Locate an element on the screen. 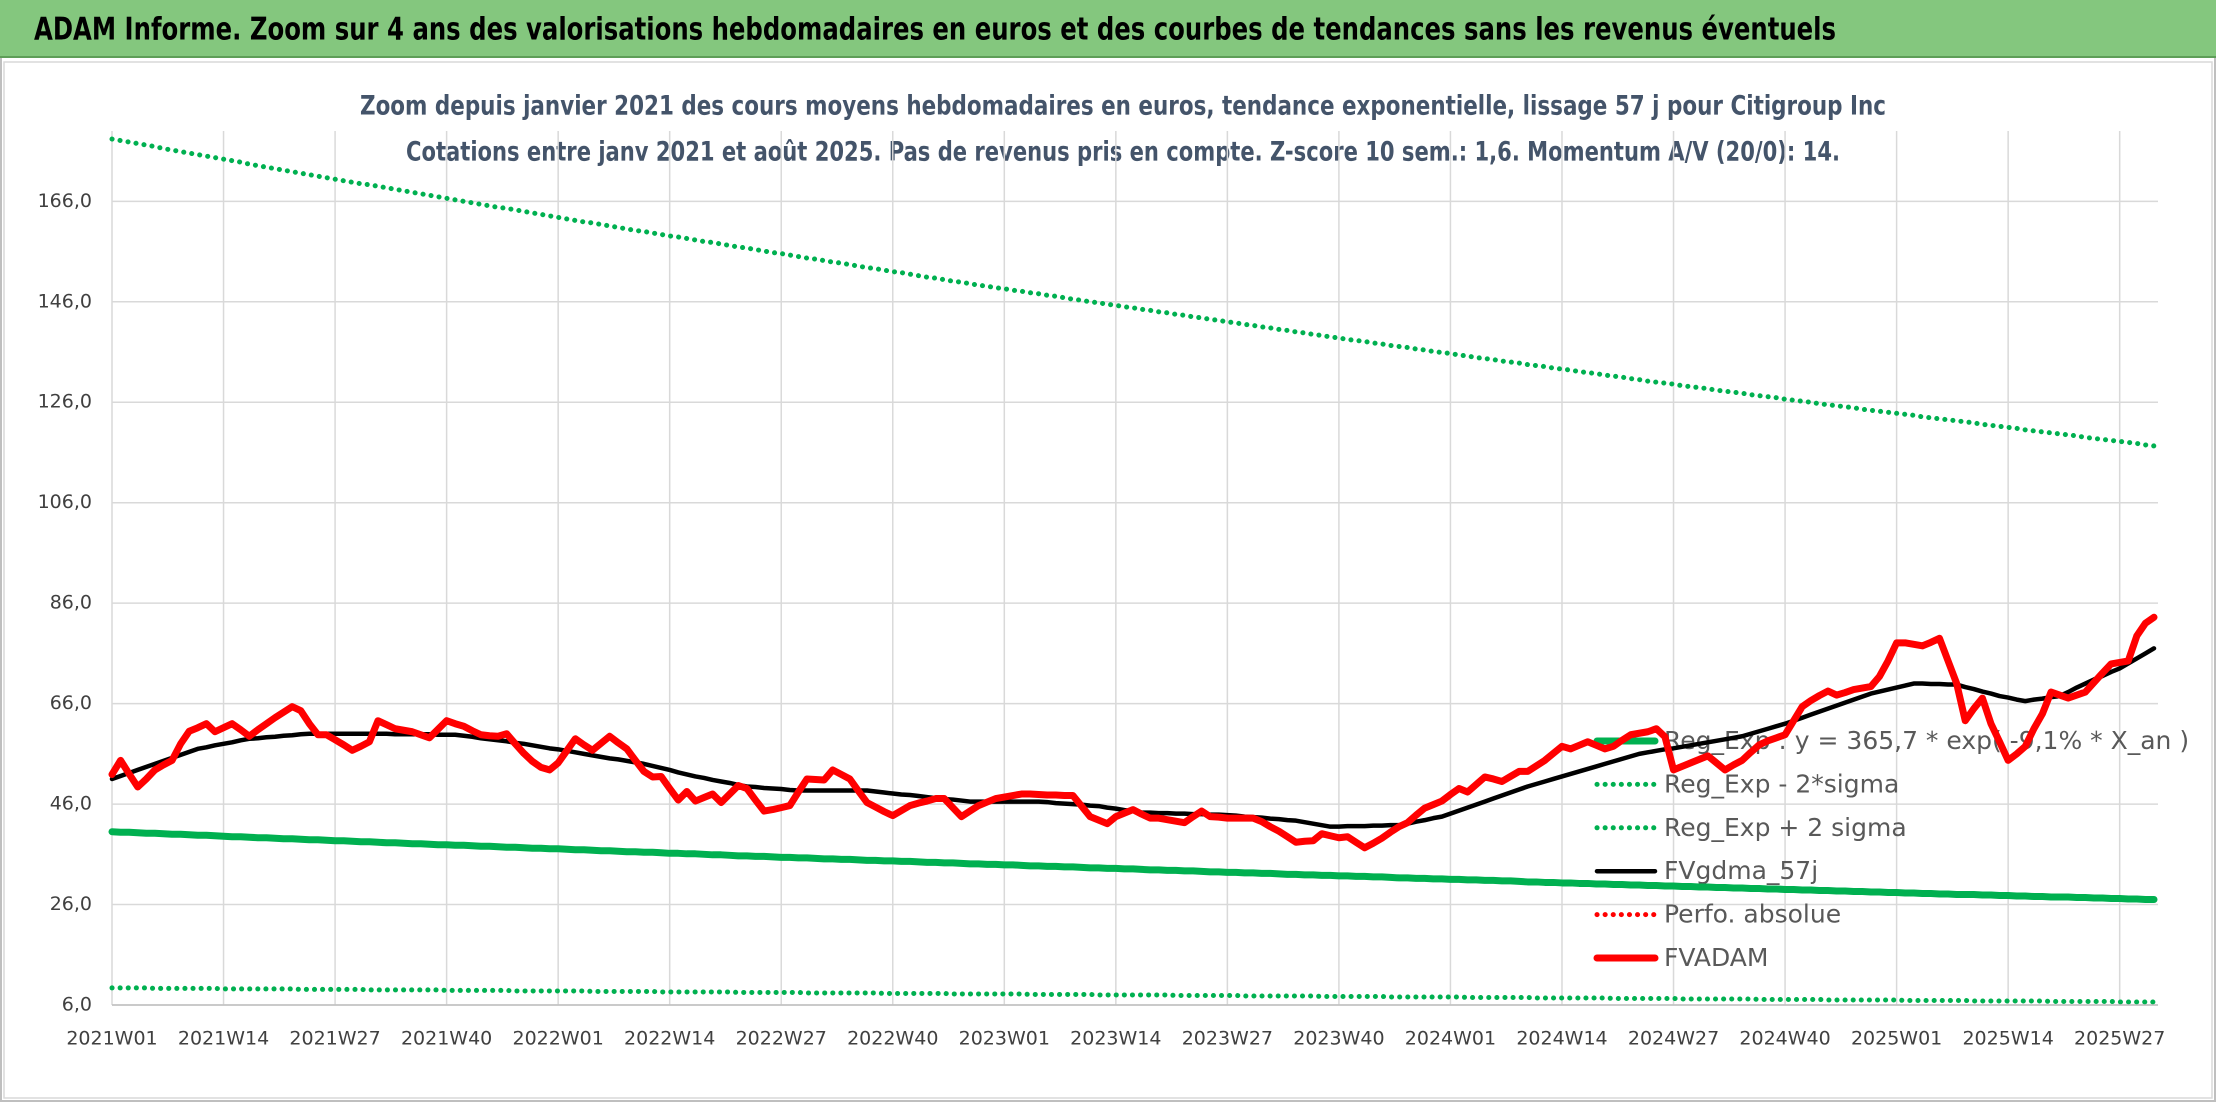 This screenshot has width=2216, height=1102. x-tick-label: 2023W27 is located at coordinates (1227, 1039).